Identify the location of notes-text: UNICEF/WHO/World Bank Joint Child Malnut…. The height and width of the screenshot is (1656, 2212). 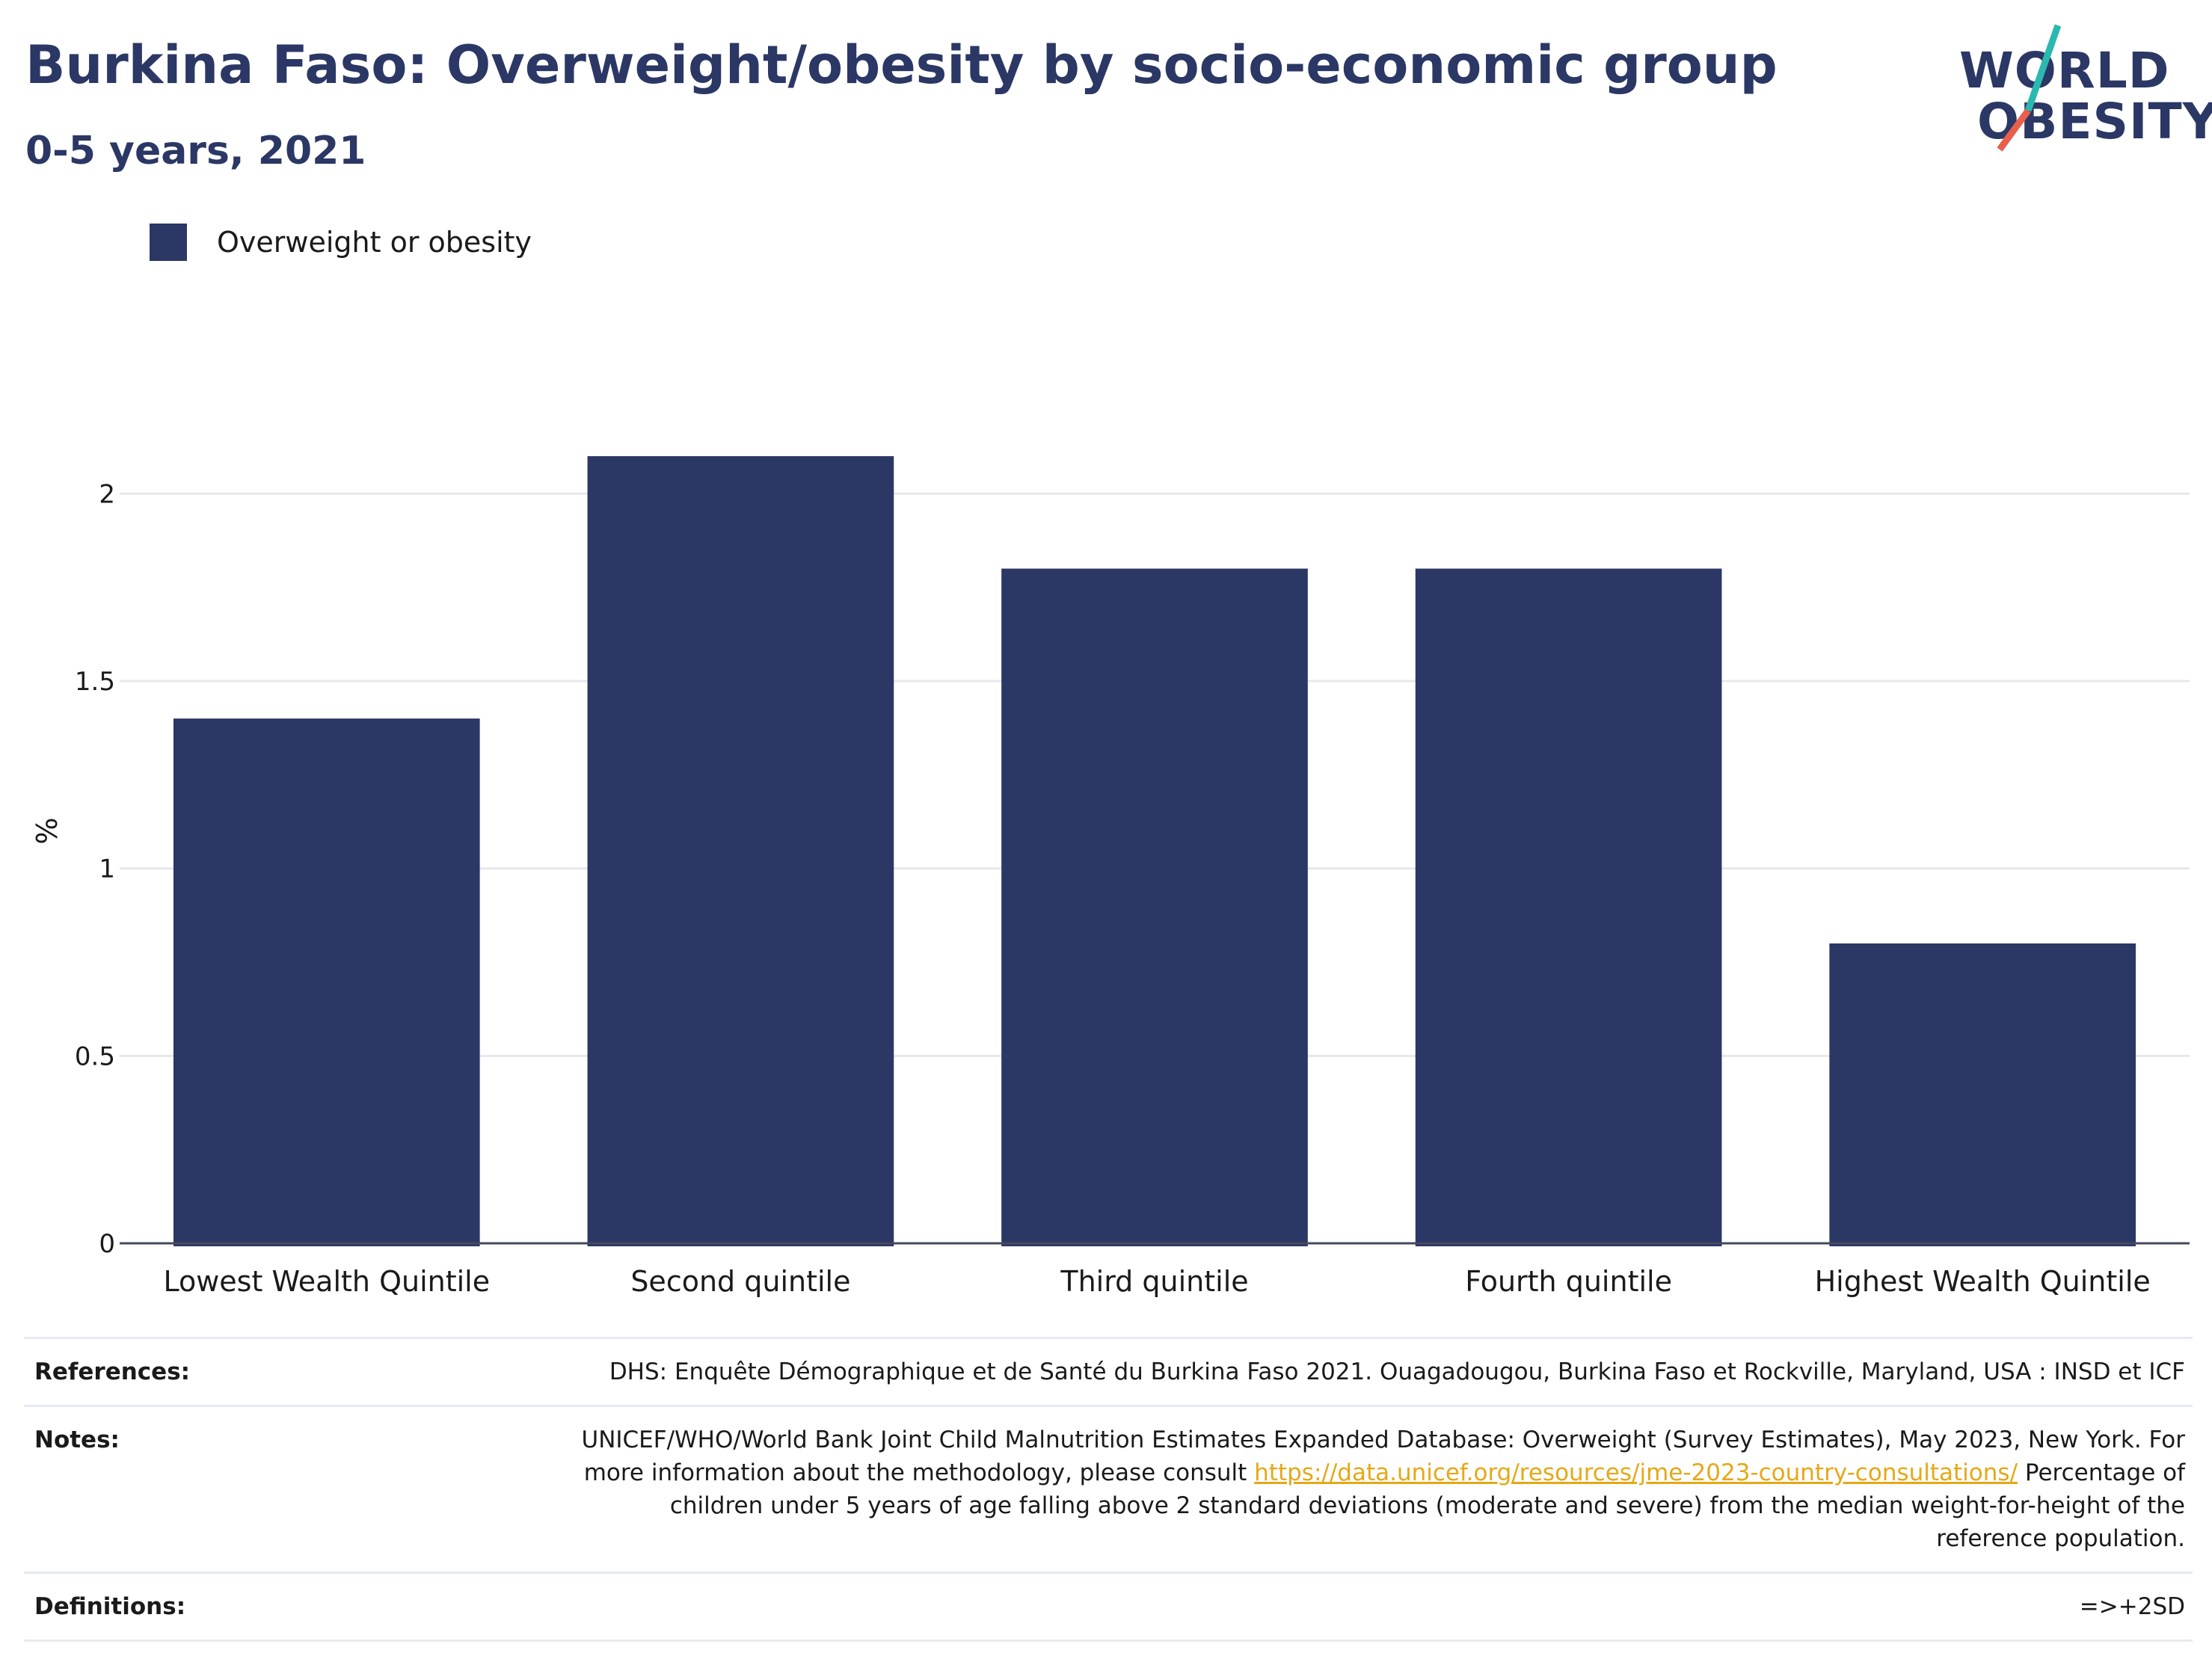
(1370, 1489).